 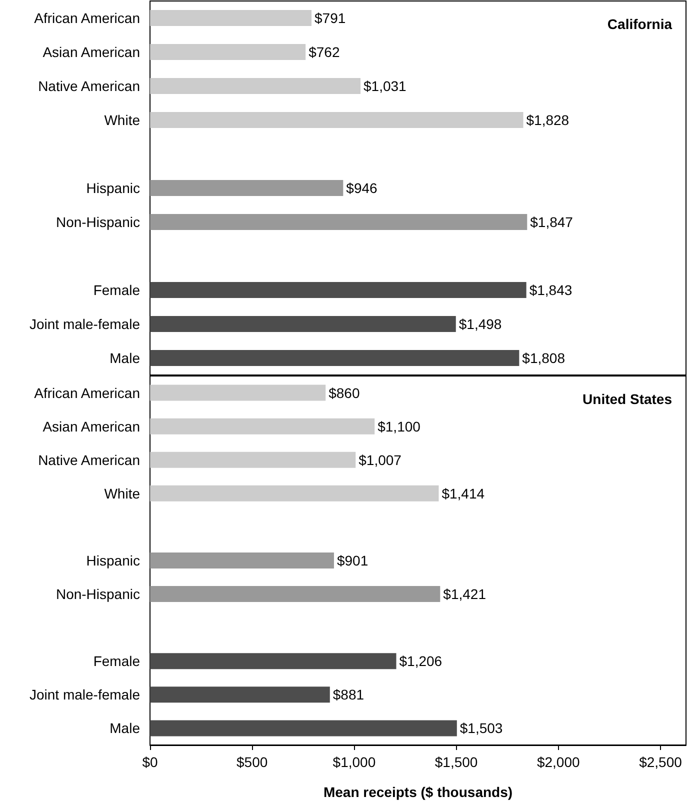 What do you see at coordinates (150, 762) in the screenshot?
I see `x-tick-label: $0` at bounding box center [150, 762].